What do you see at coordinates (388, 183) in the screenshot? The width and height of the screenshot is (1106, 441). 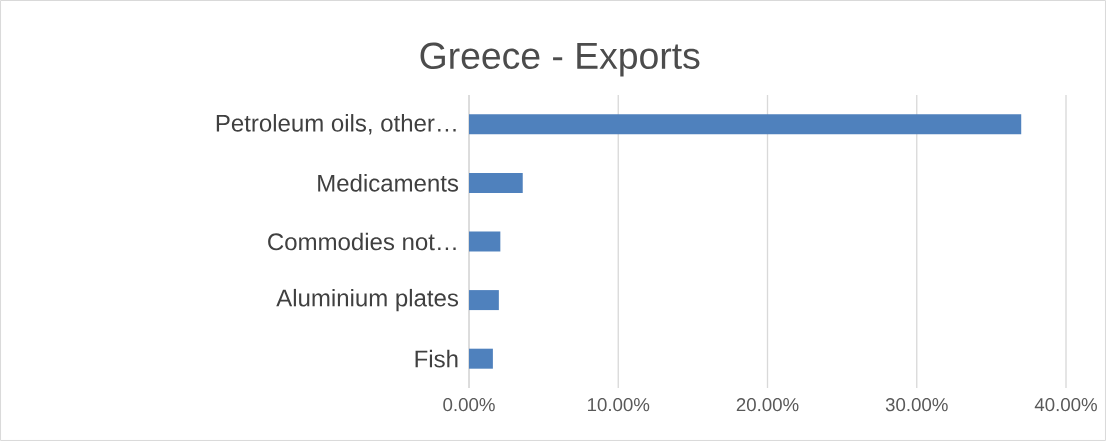 I see `y-tick-label: Medicaments` at bounding box center [388, 183].